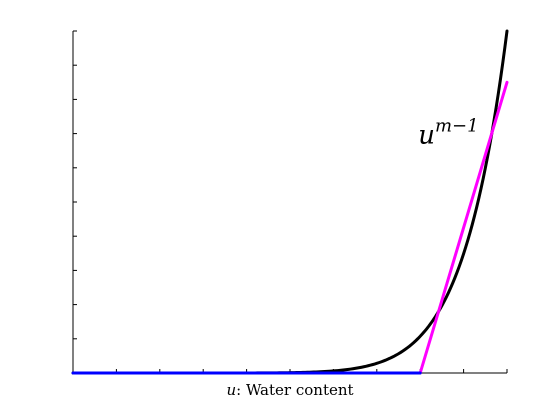 The image size is (560, 420). I want to click on curve-annotation: um−1, so click(448, 132).